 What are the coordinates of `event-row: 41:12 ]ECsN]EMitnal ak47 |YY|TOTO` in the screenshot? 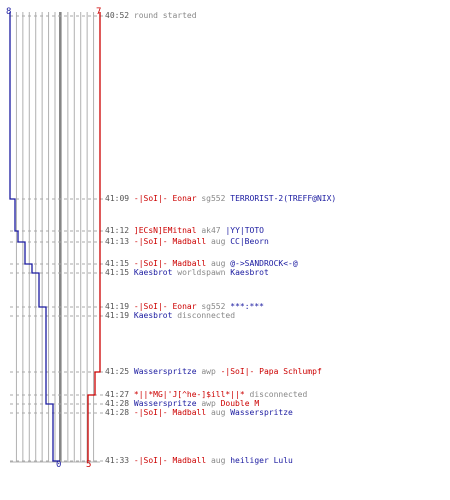 It's located at (184, 231).